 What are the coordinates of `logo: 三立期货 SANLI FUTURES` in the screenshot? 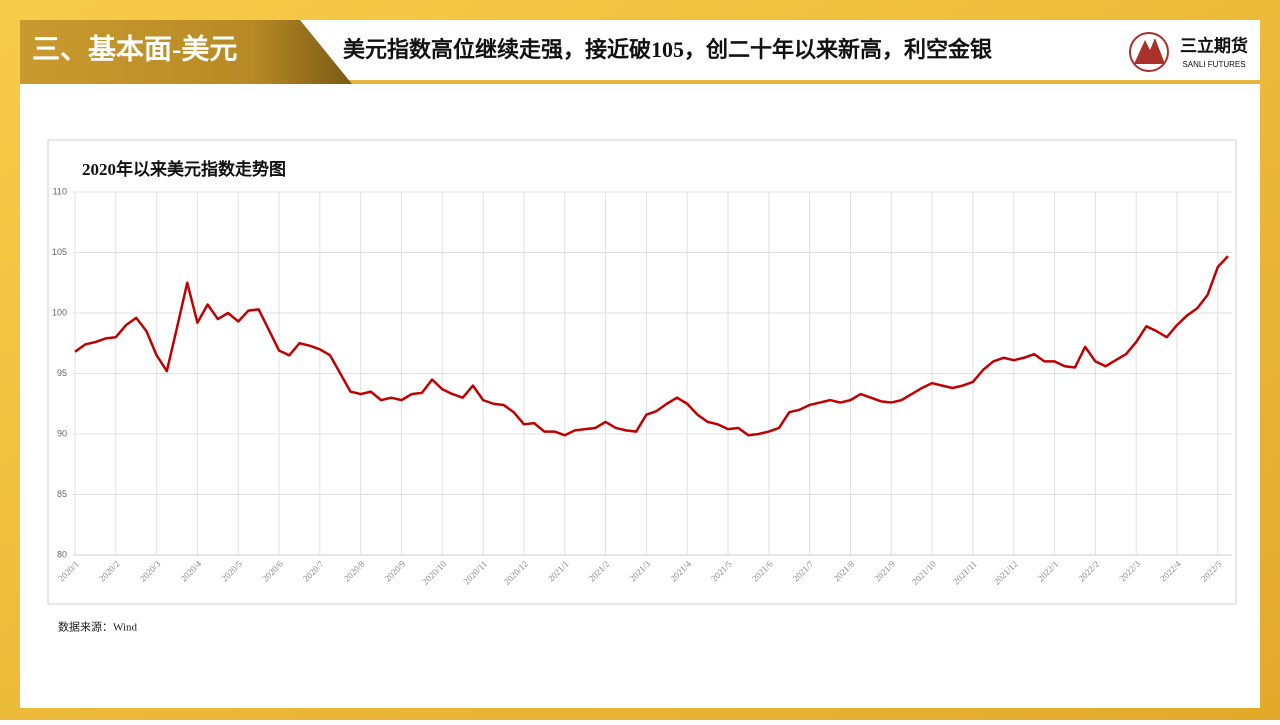 It's located at (1194, 50).